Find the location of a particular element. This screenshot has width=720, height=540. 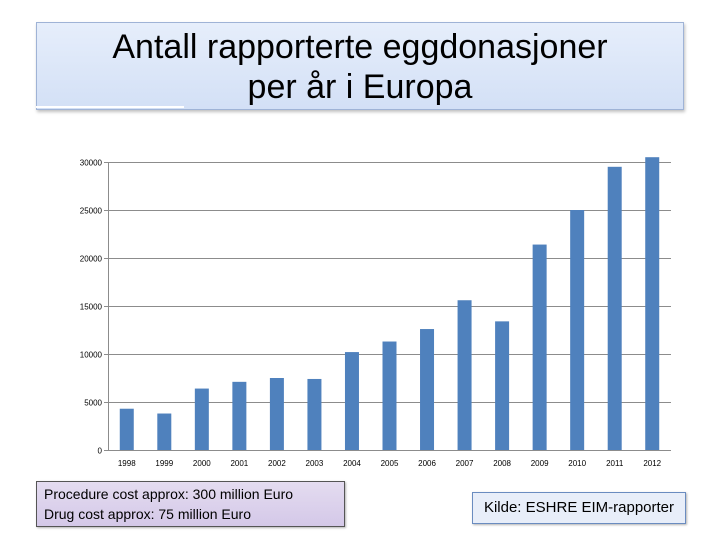

title-accent-line is located at coordinates (110, 107).